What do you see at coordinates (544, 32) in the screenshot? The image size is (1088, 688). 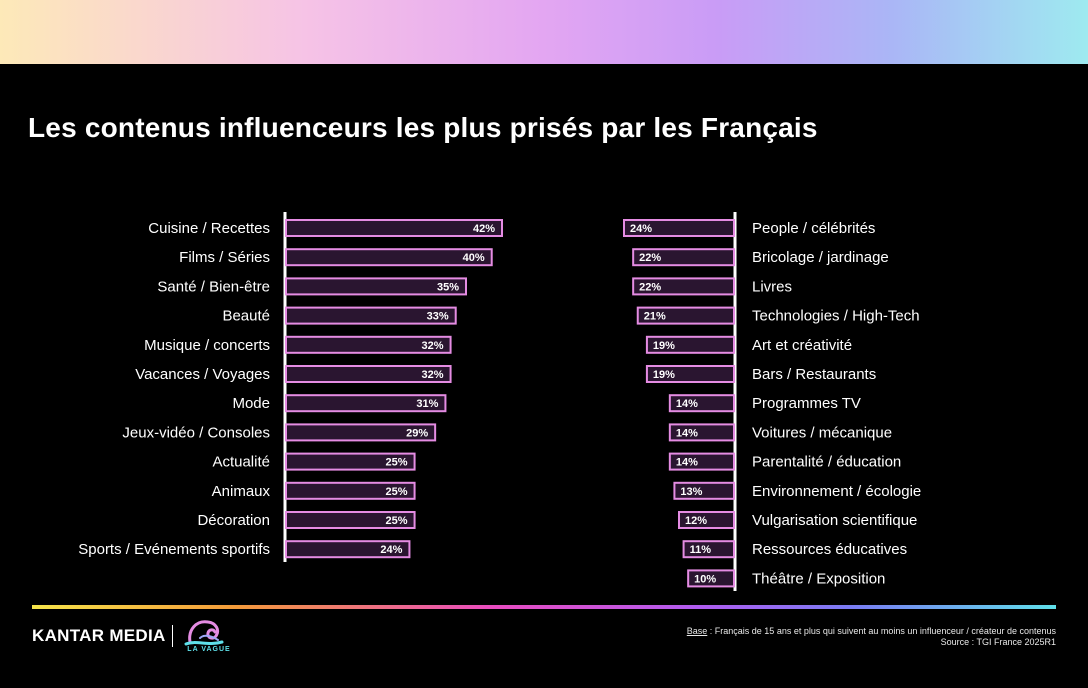 I see `top-gradient-band` at bounding box center [544, 32].